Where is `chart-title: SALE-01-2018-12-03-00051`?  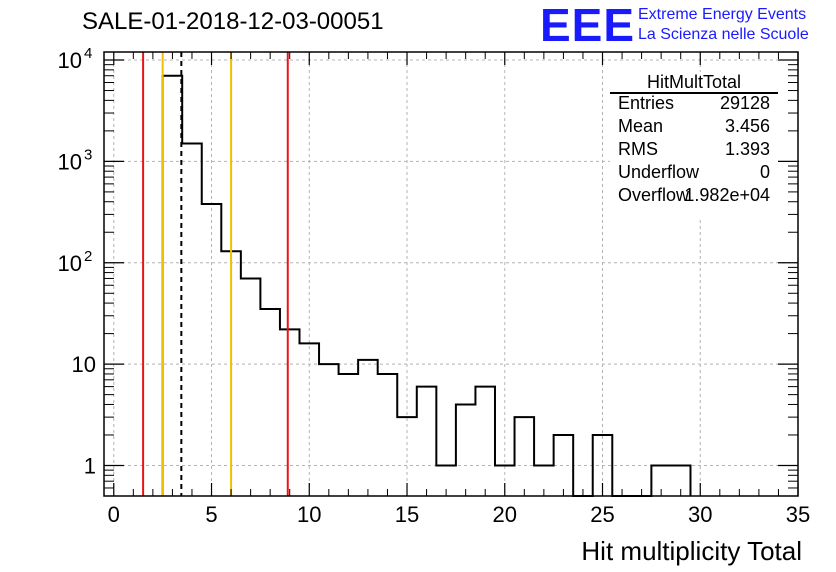
chart-title: SALE-01-2018-12-03-00051 is located at coordinates (233, 21).